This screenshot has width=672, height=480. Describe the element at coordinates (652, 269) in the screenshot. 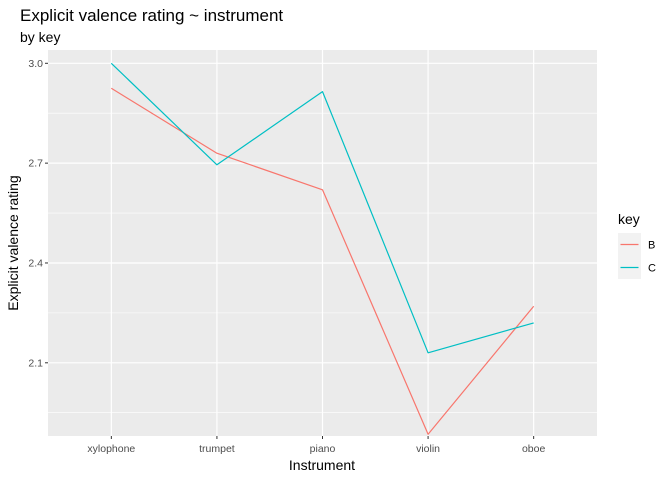

I see `legend-label-C: C` at that location.